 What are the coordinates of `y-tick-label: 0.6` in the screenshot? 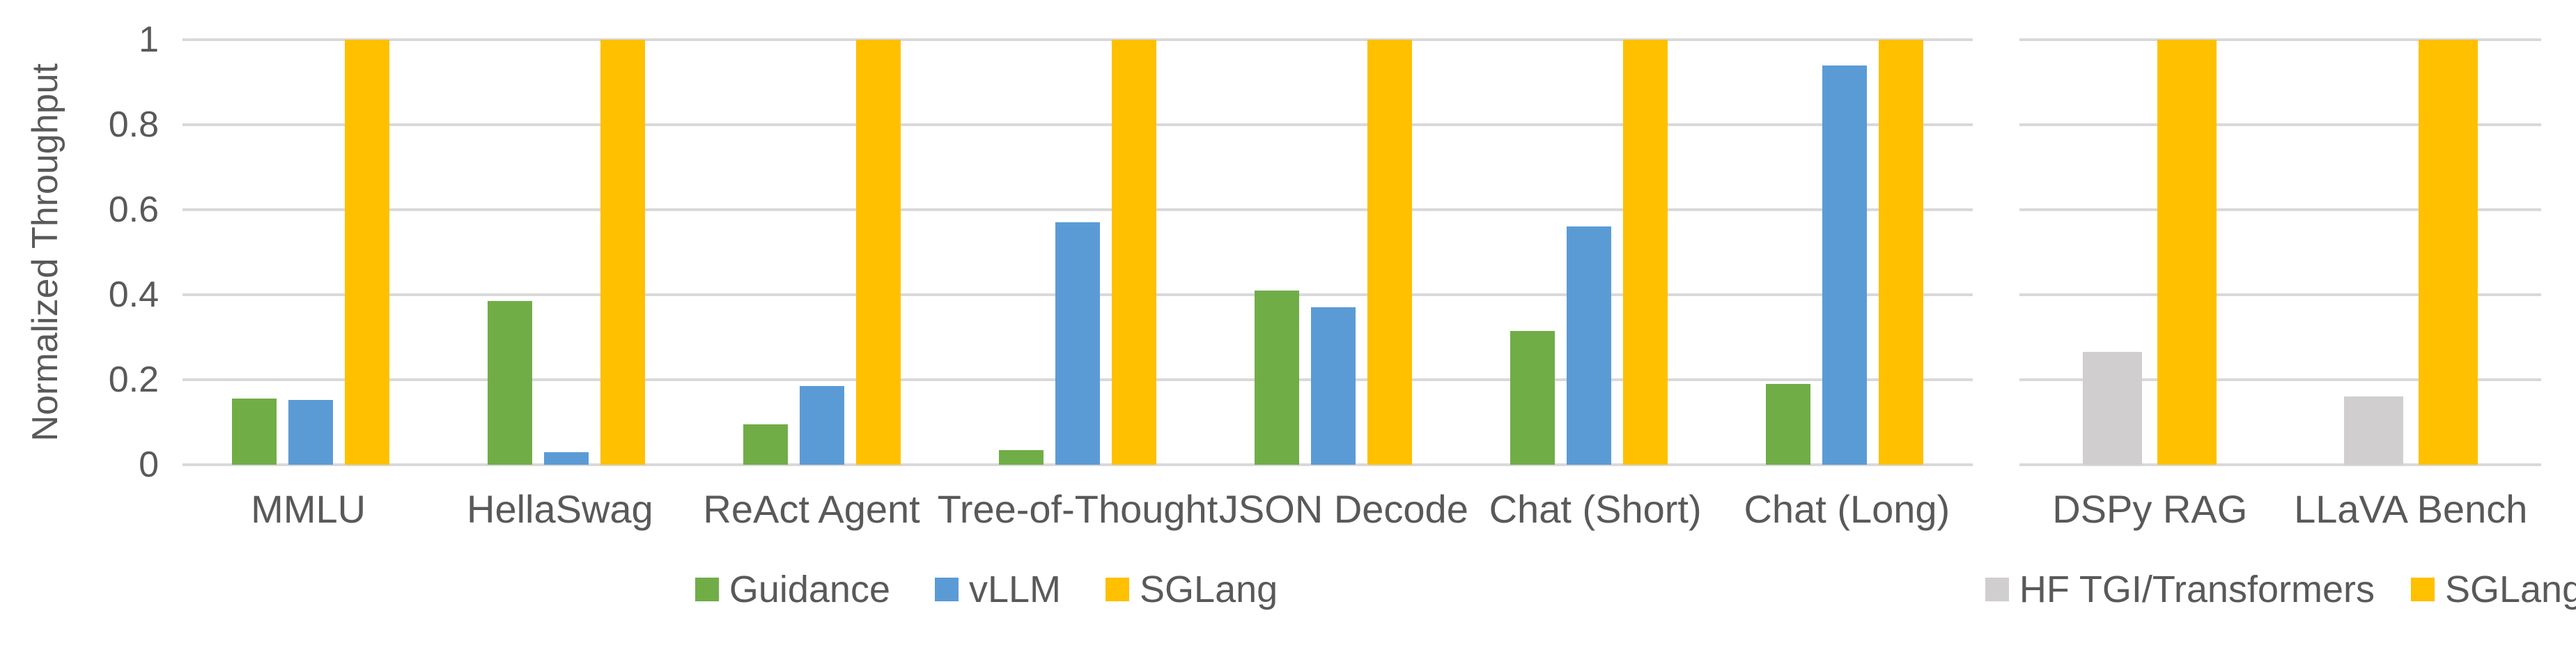 It's located at (133, 210).